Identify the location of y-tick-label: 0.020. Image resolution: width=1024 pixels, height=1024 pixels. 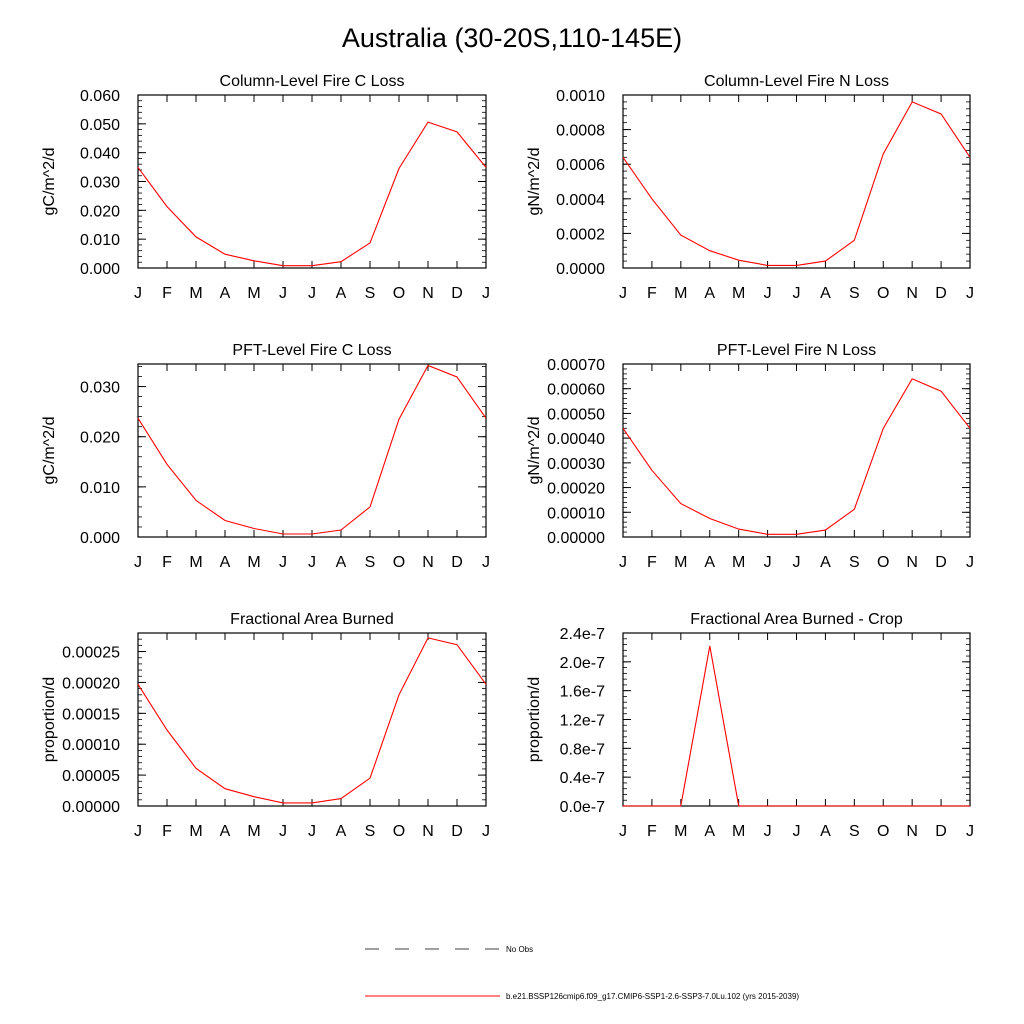
(100, 438).